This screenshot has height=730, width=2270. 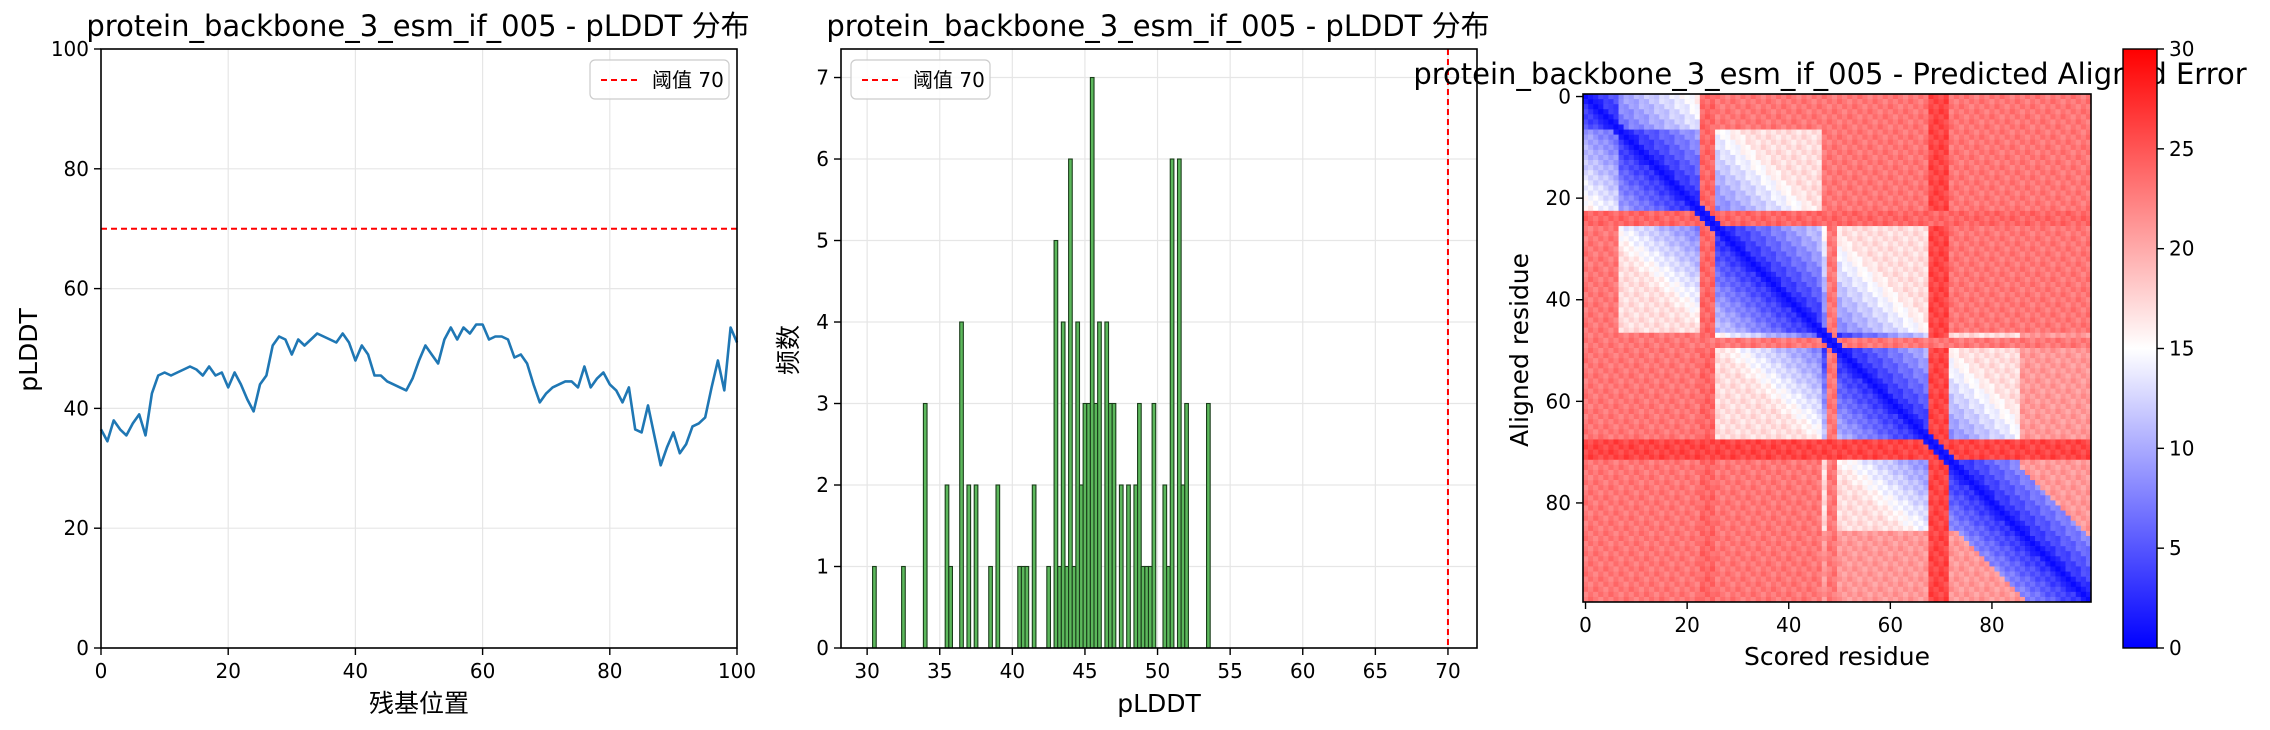 I want to click on legend-box, so click(x=659, y=79).